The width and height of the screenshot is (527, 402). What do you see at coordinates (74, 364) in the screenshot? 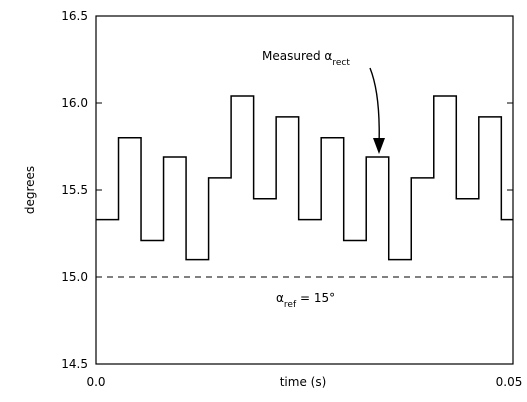
I see `y-tick-label: 14.5` at bounding box center [74, 364].